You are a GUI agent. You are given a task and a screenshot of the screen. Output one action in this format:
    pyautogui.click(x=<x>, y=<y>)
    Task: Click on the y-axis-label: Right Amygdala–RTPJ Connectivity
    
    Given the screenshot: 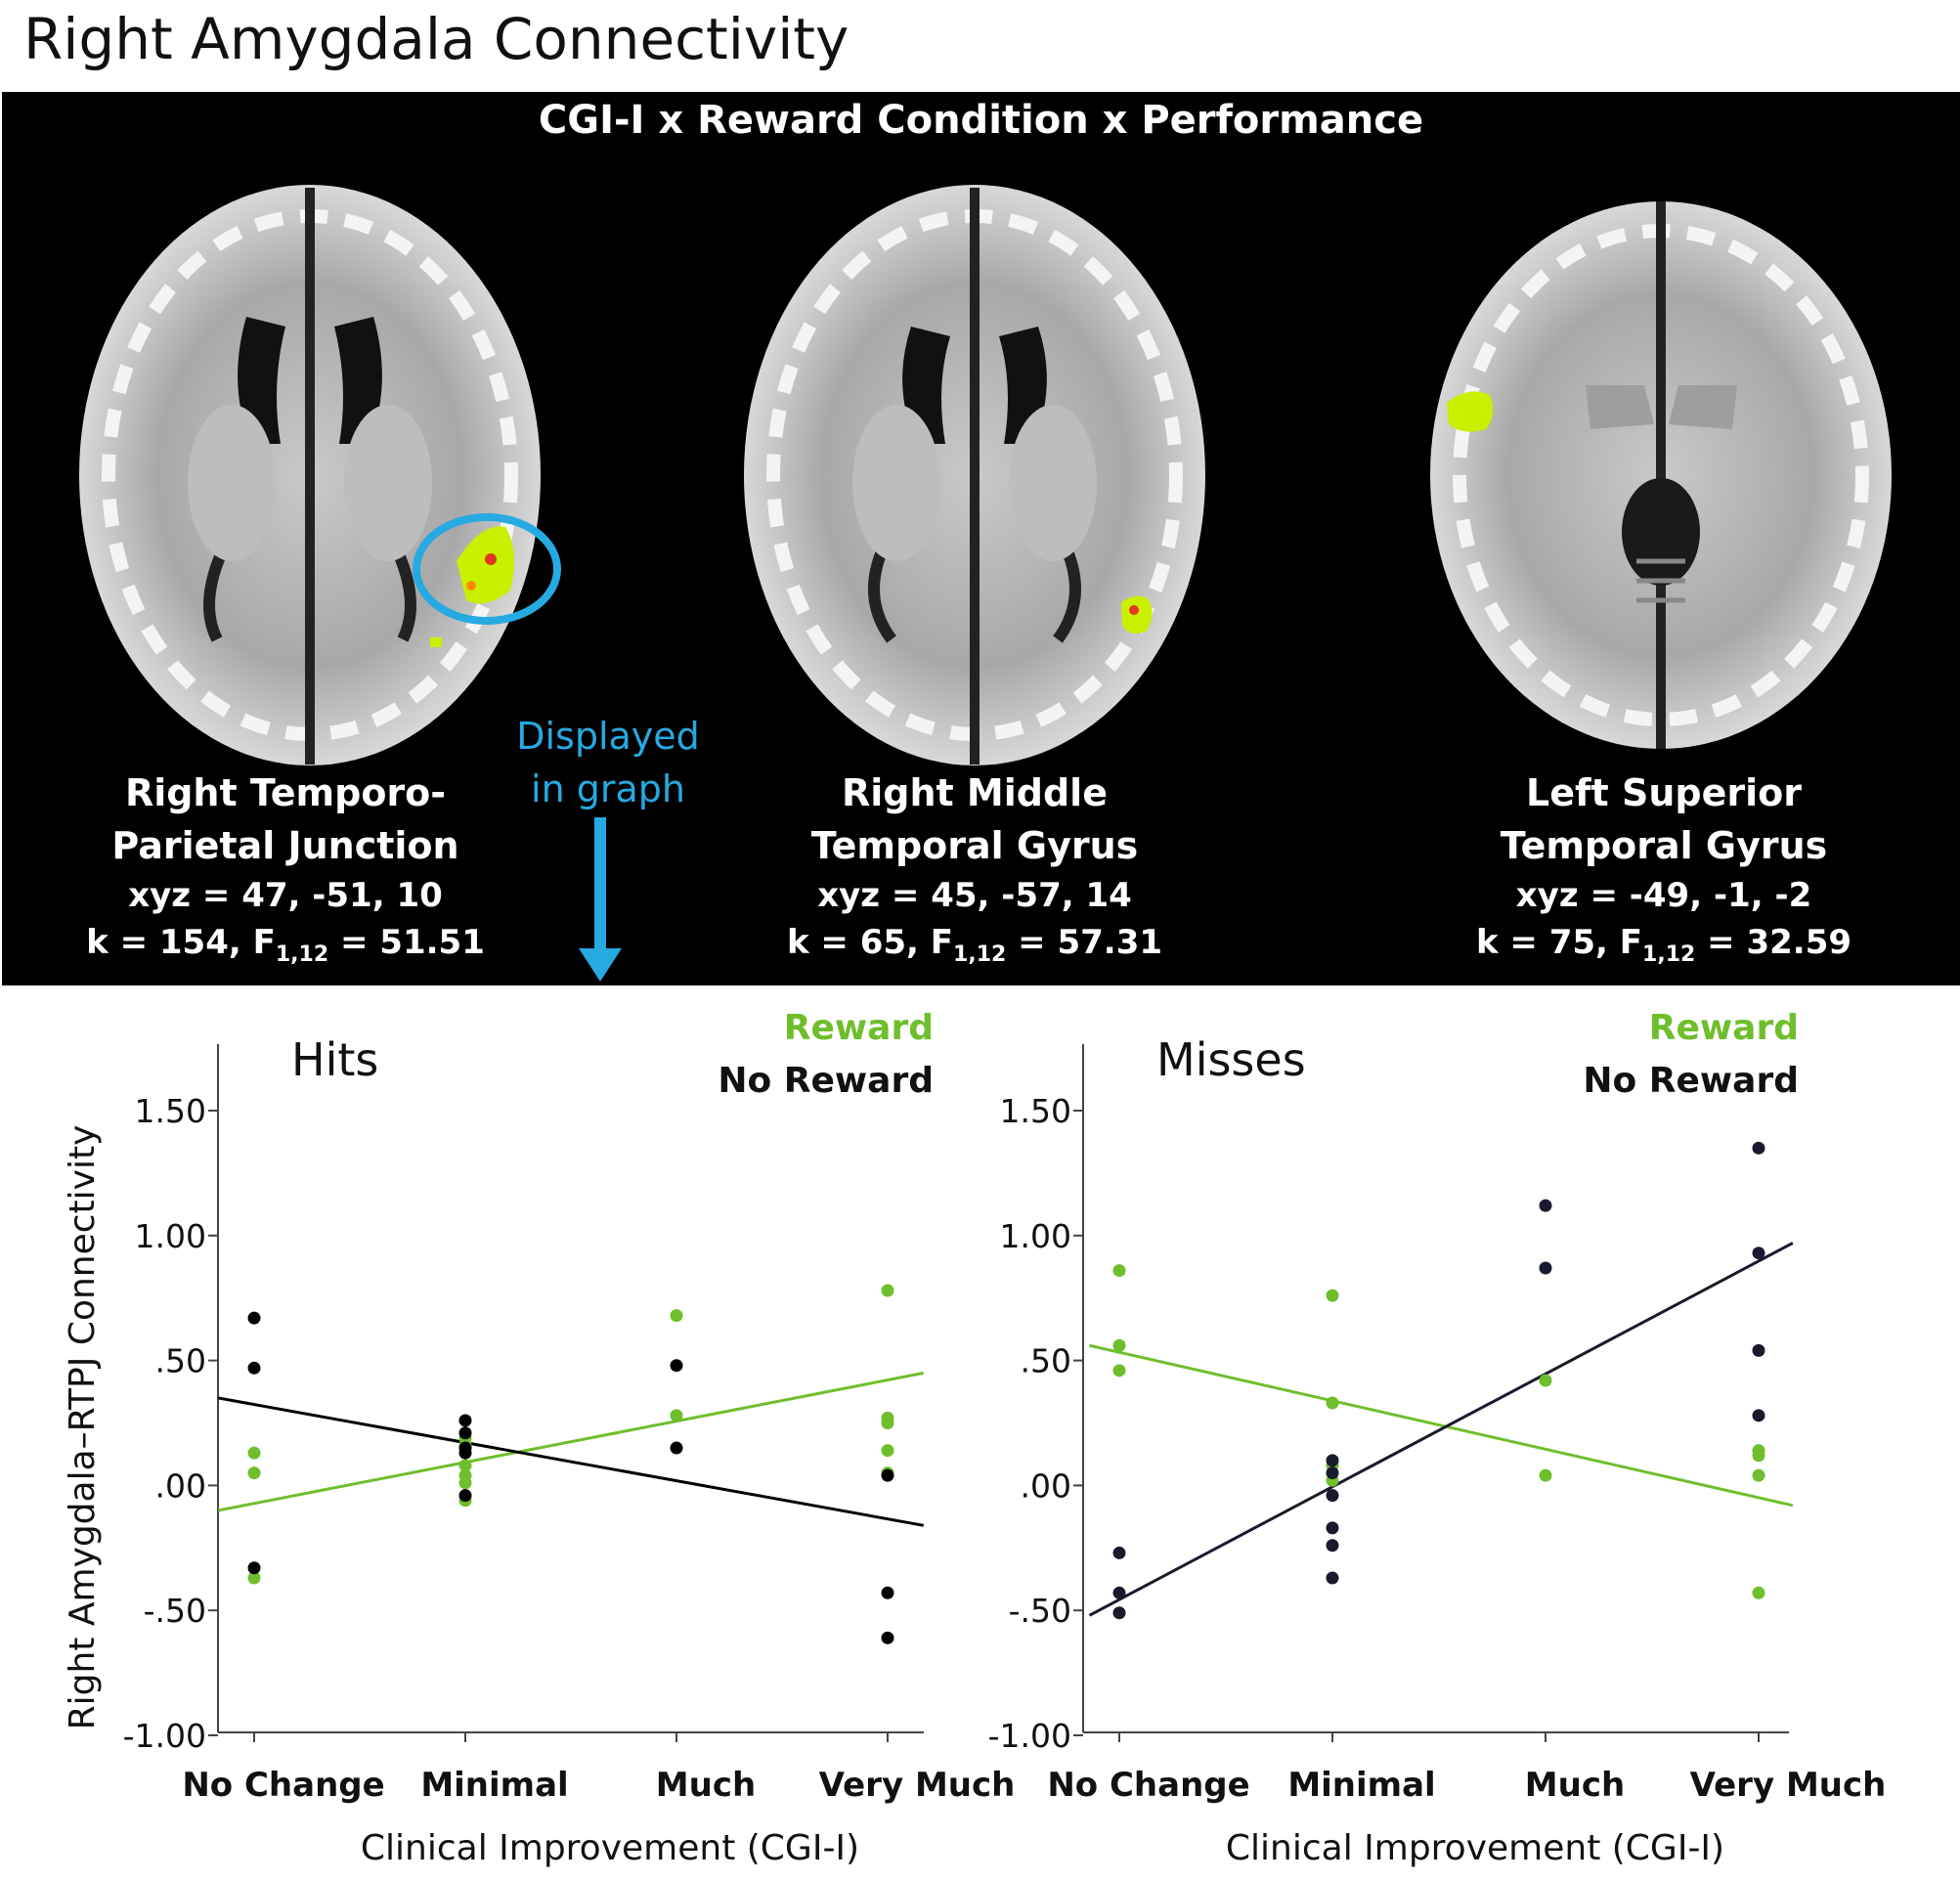 What is the action you would take?
    pyautogui.click(x=83, y=1427)
    